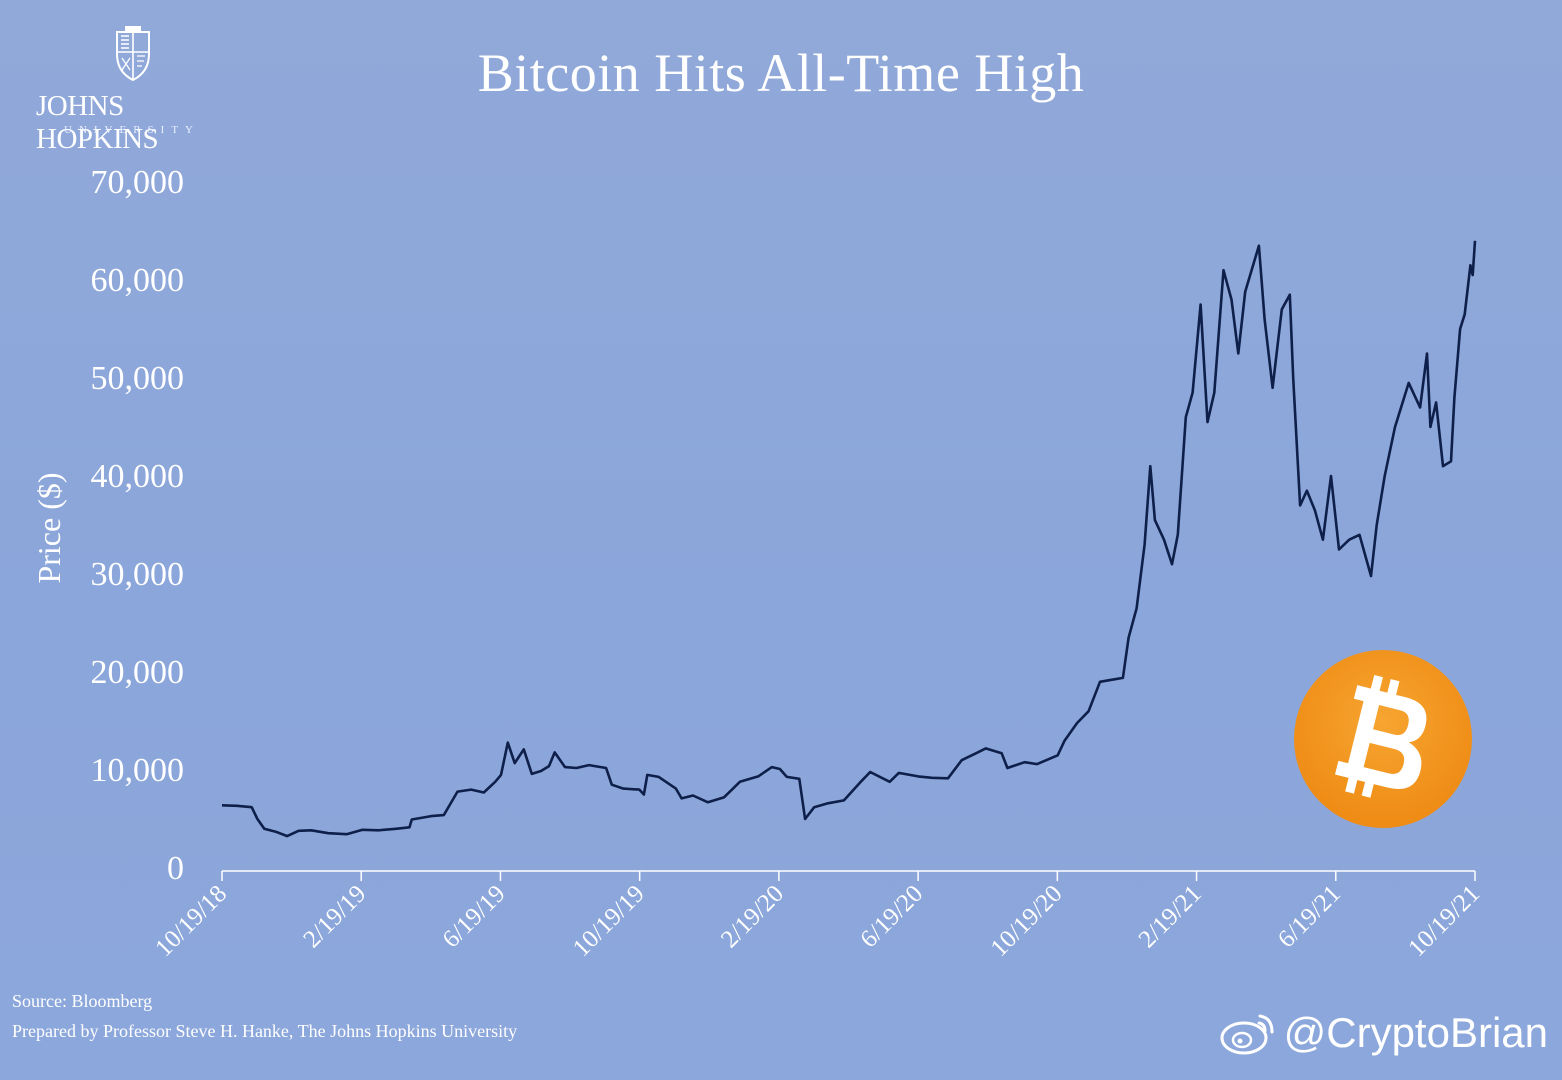 The image size is (1562, 1080). What do you see at coordinates (609, 921) in the screenshot?
I see `x-tick-label: 10/19/19` at bounding box center [609, 921].